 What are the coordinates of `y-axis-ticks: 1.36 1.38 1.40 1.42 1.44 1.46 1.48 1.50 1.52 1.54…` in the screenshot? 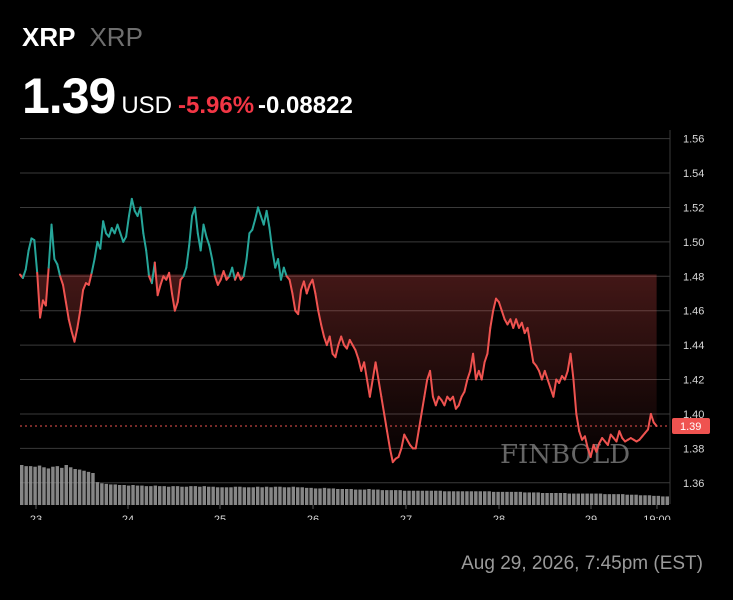 It's located at (693, 312).